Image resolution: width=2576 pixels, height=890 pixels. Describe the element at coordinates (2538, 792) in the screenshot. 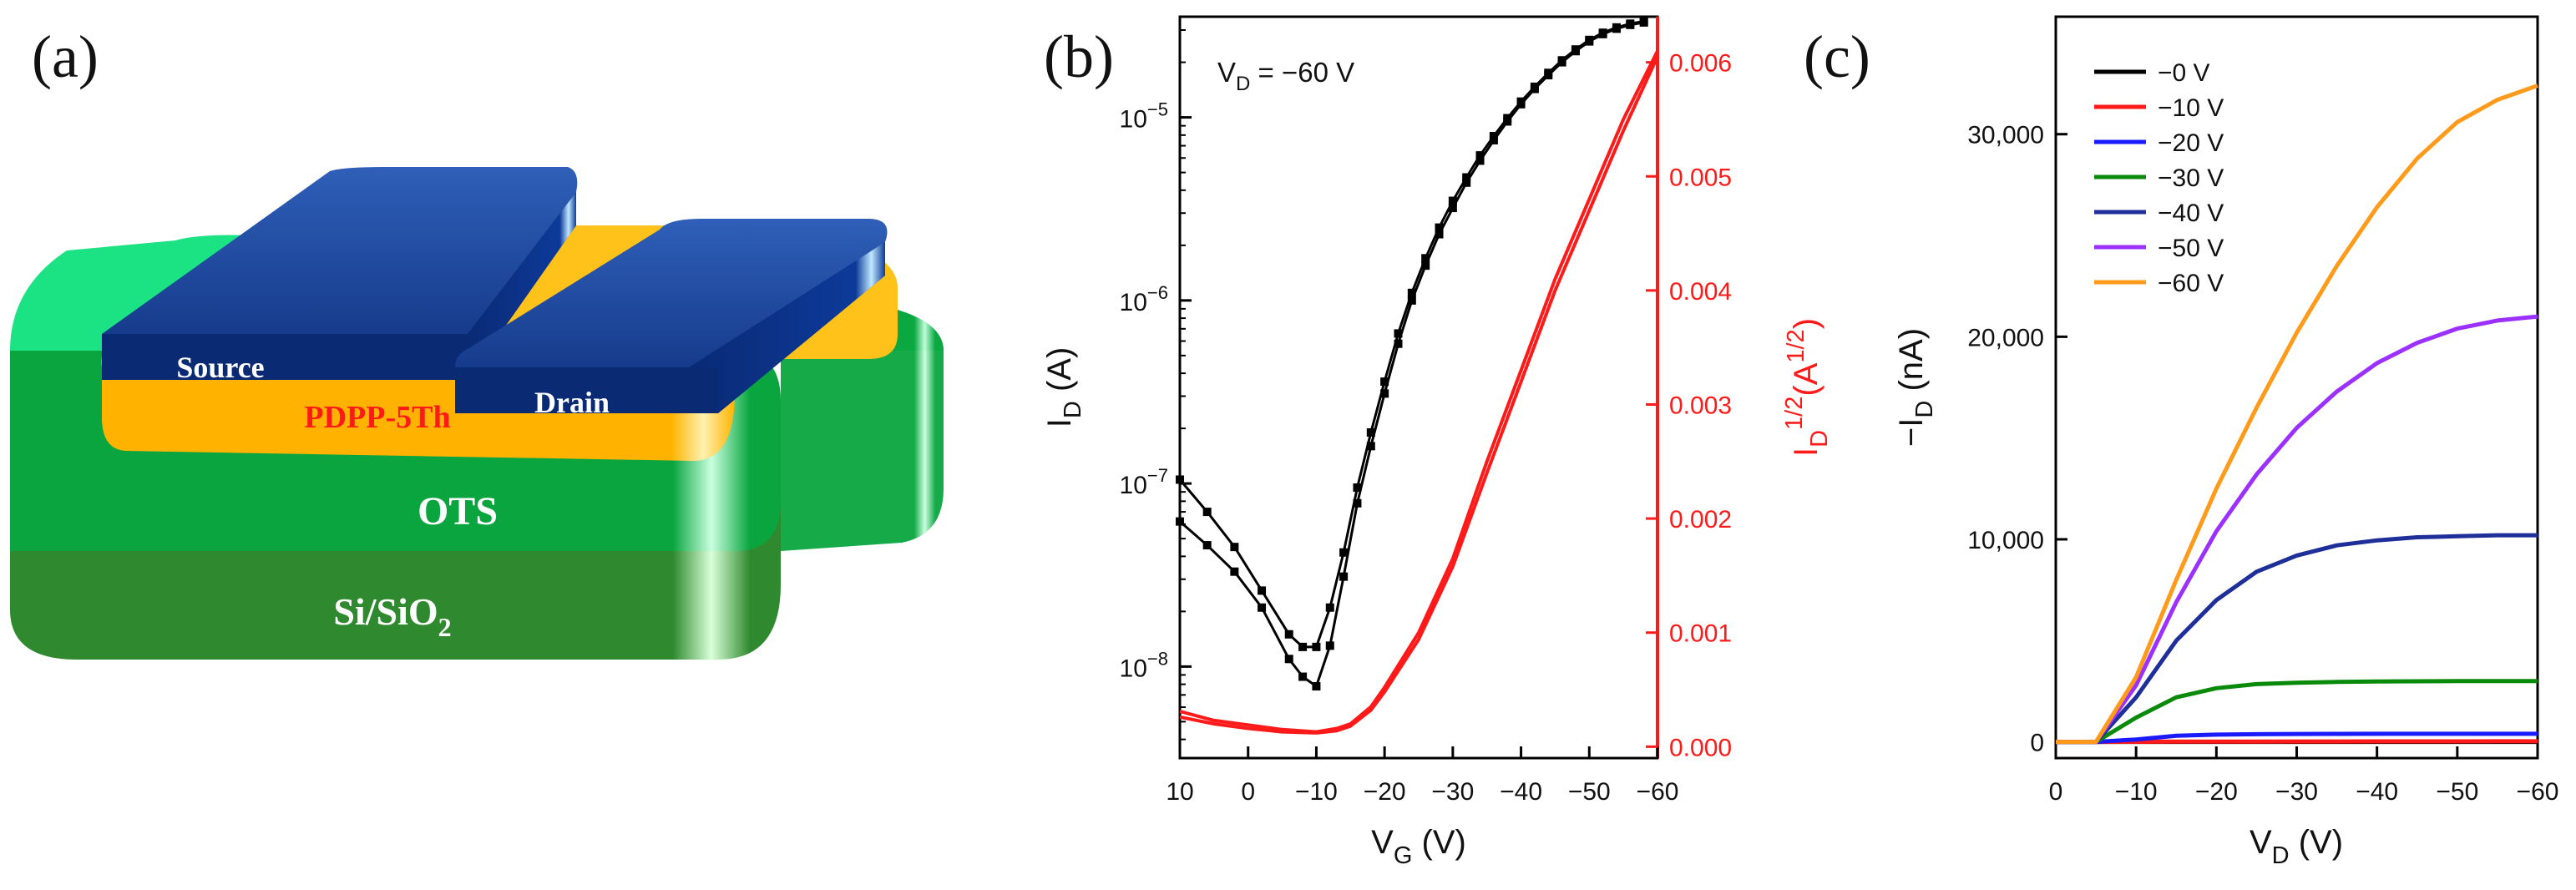

I see `x-tick-label-c: −60` at that location.